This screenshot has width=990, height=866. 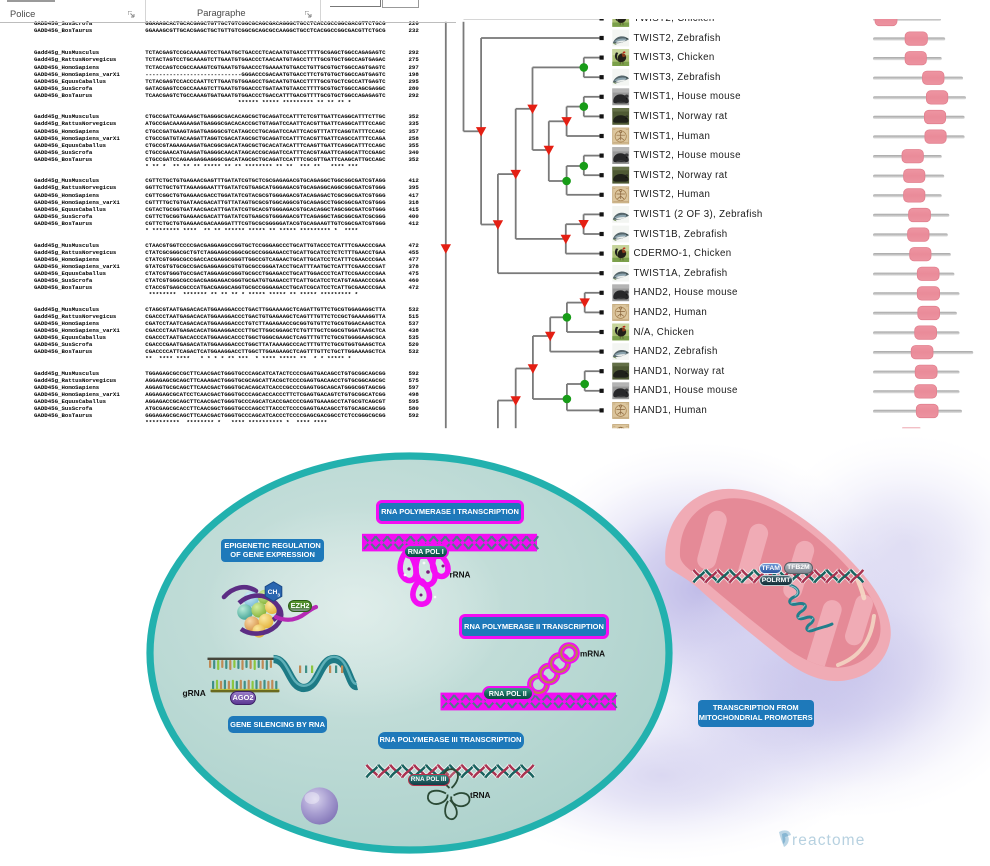 I want to click on svg-text: mRNA, so click(x=592, y=654).